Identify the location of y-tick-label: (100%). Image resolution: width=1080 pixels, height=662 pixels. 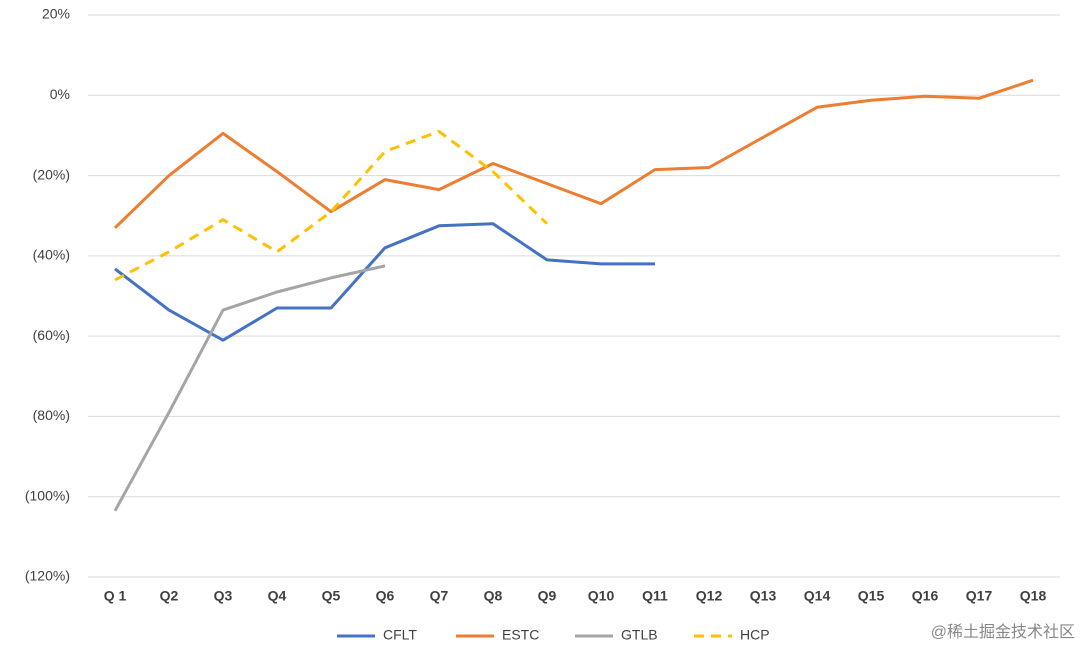
(47, 495).